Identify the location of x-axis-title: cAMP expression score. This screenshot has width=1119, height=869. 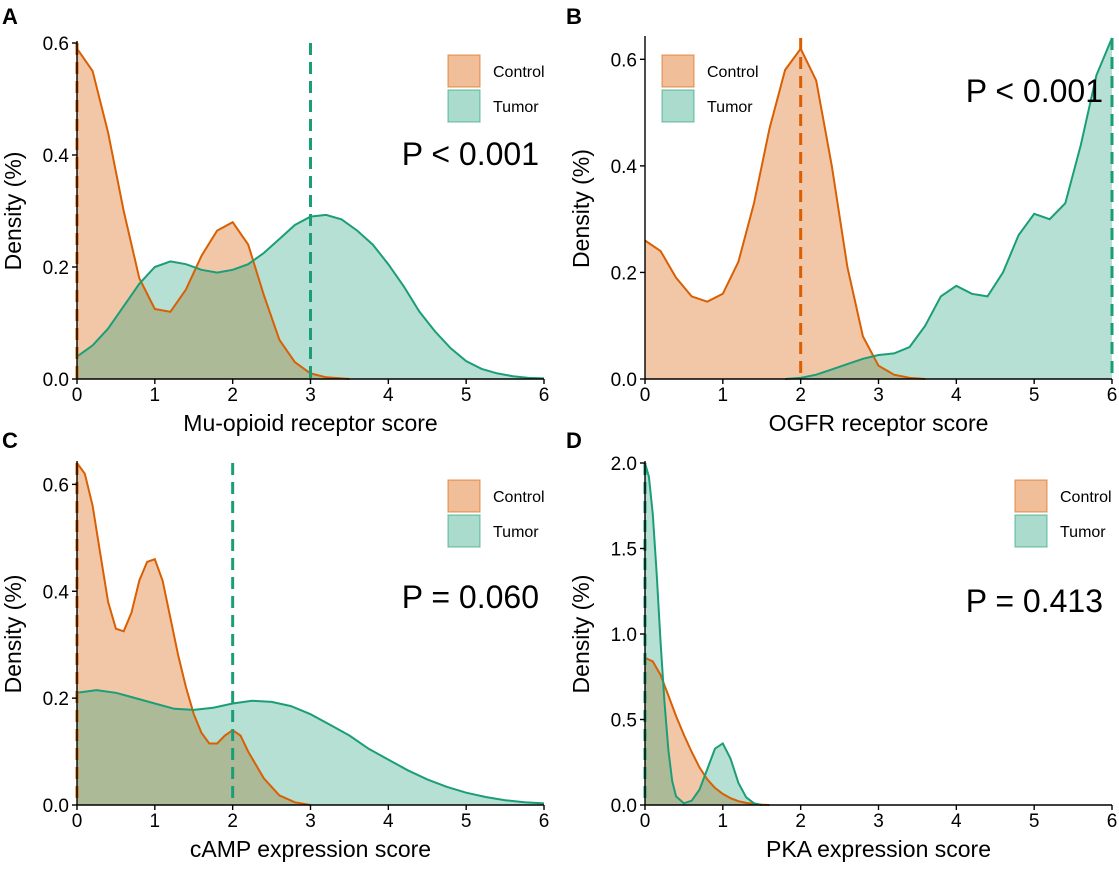
(310, 849).